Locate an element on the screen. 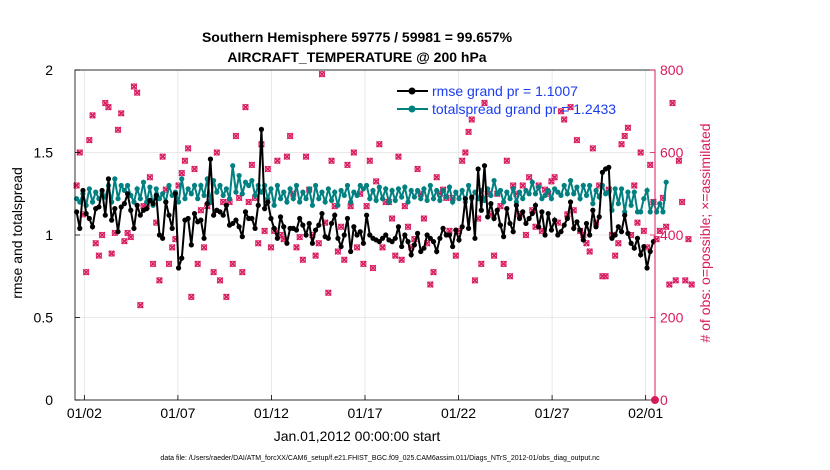 The width and height of the screenshot is (830, 470). x-tick-label: 01/07 is located at coordinates (177, 413).